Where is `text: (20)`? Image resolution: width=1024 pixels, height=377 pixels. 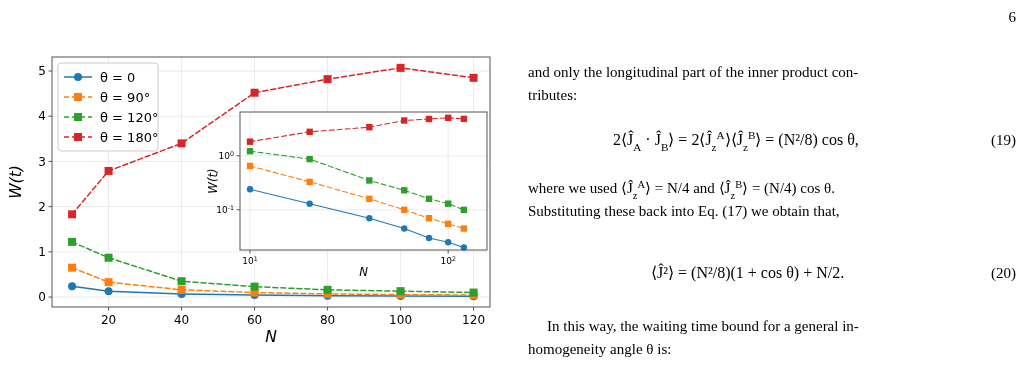 text: (20) is located at coordinates (1003, 273).